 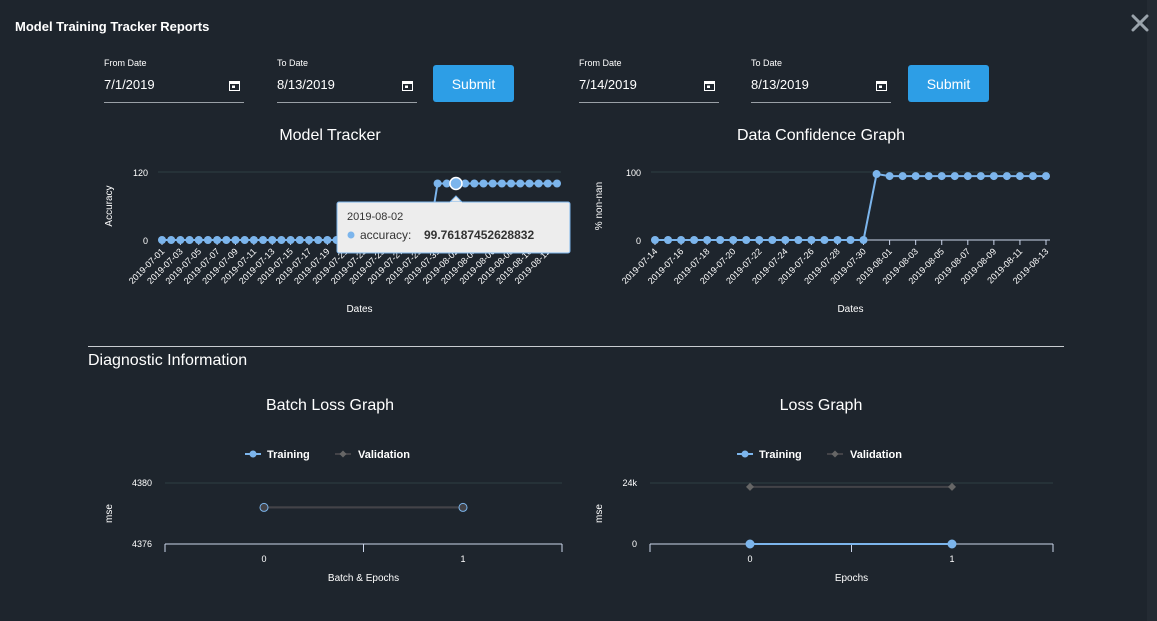 I want to click on y-tick-label: 4380, so click(x=142, y=483).